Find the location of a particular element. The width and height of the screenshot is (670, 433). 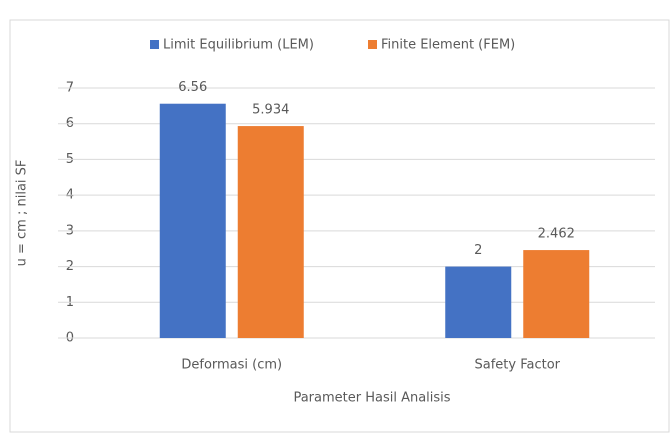

data-label: 5.934 is located at coordinates (270, 110).